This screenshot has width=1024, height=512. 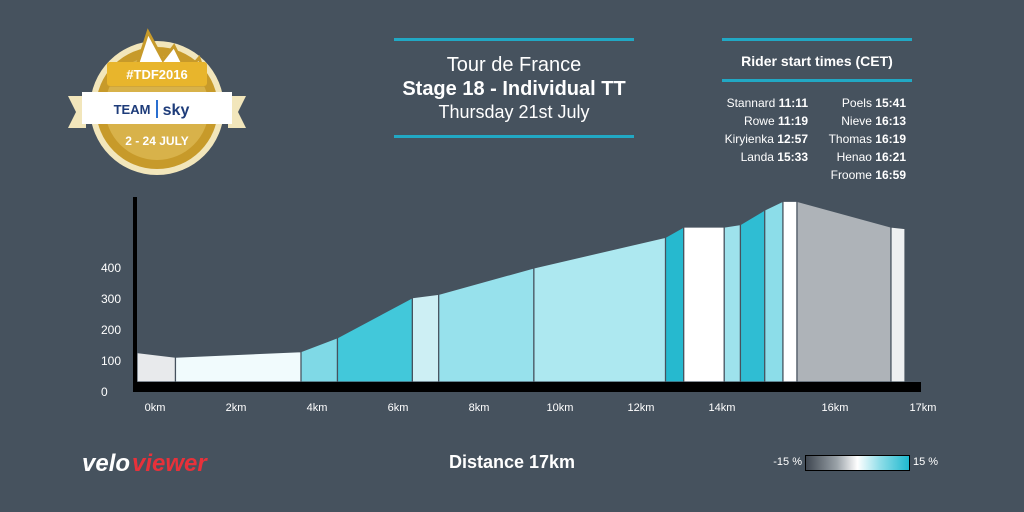 I want to click on stage-date: Thursday 21st July, so click(x=514, y=112).